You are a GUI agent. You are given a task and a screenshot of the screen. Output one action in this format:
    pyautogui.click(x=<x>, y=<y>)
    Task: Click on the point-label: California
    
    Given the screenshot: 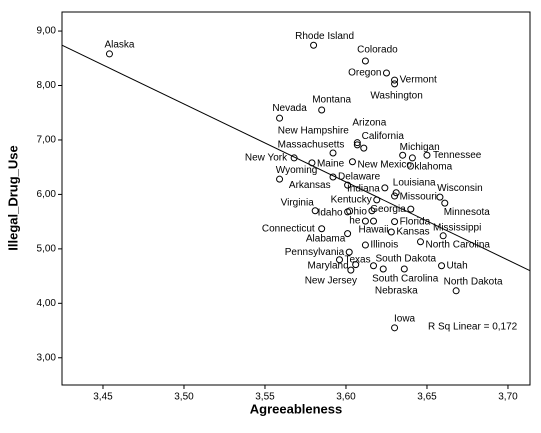 What is the action you would take?
    pyautogui.click(x=383, y=136)
    